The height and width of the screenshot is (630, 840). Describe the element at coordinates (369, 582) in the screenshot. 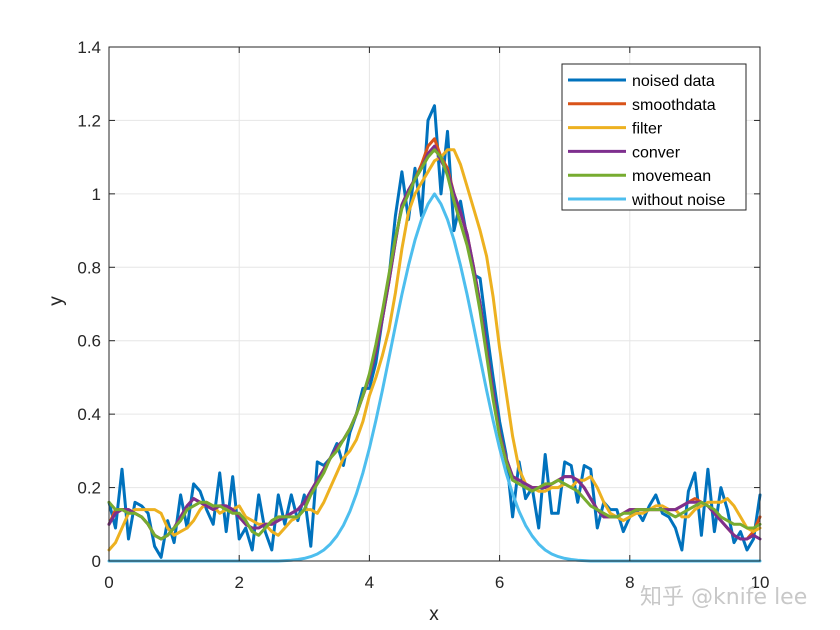

I see `x-tick-label: 4` at that location.